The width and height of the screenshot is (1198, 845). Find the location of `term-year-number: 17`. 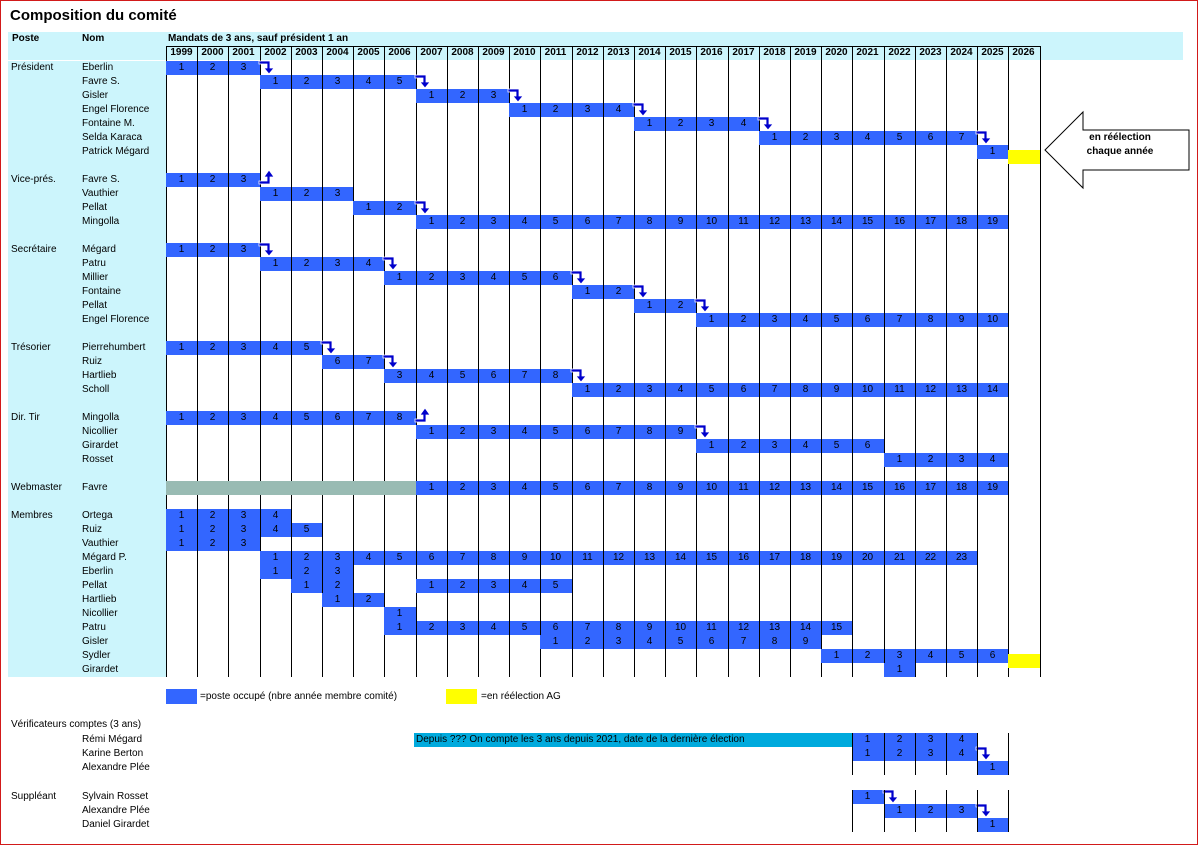

term-year-number: 17 is located at coordinates (930, 221).